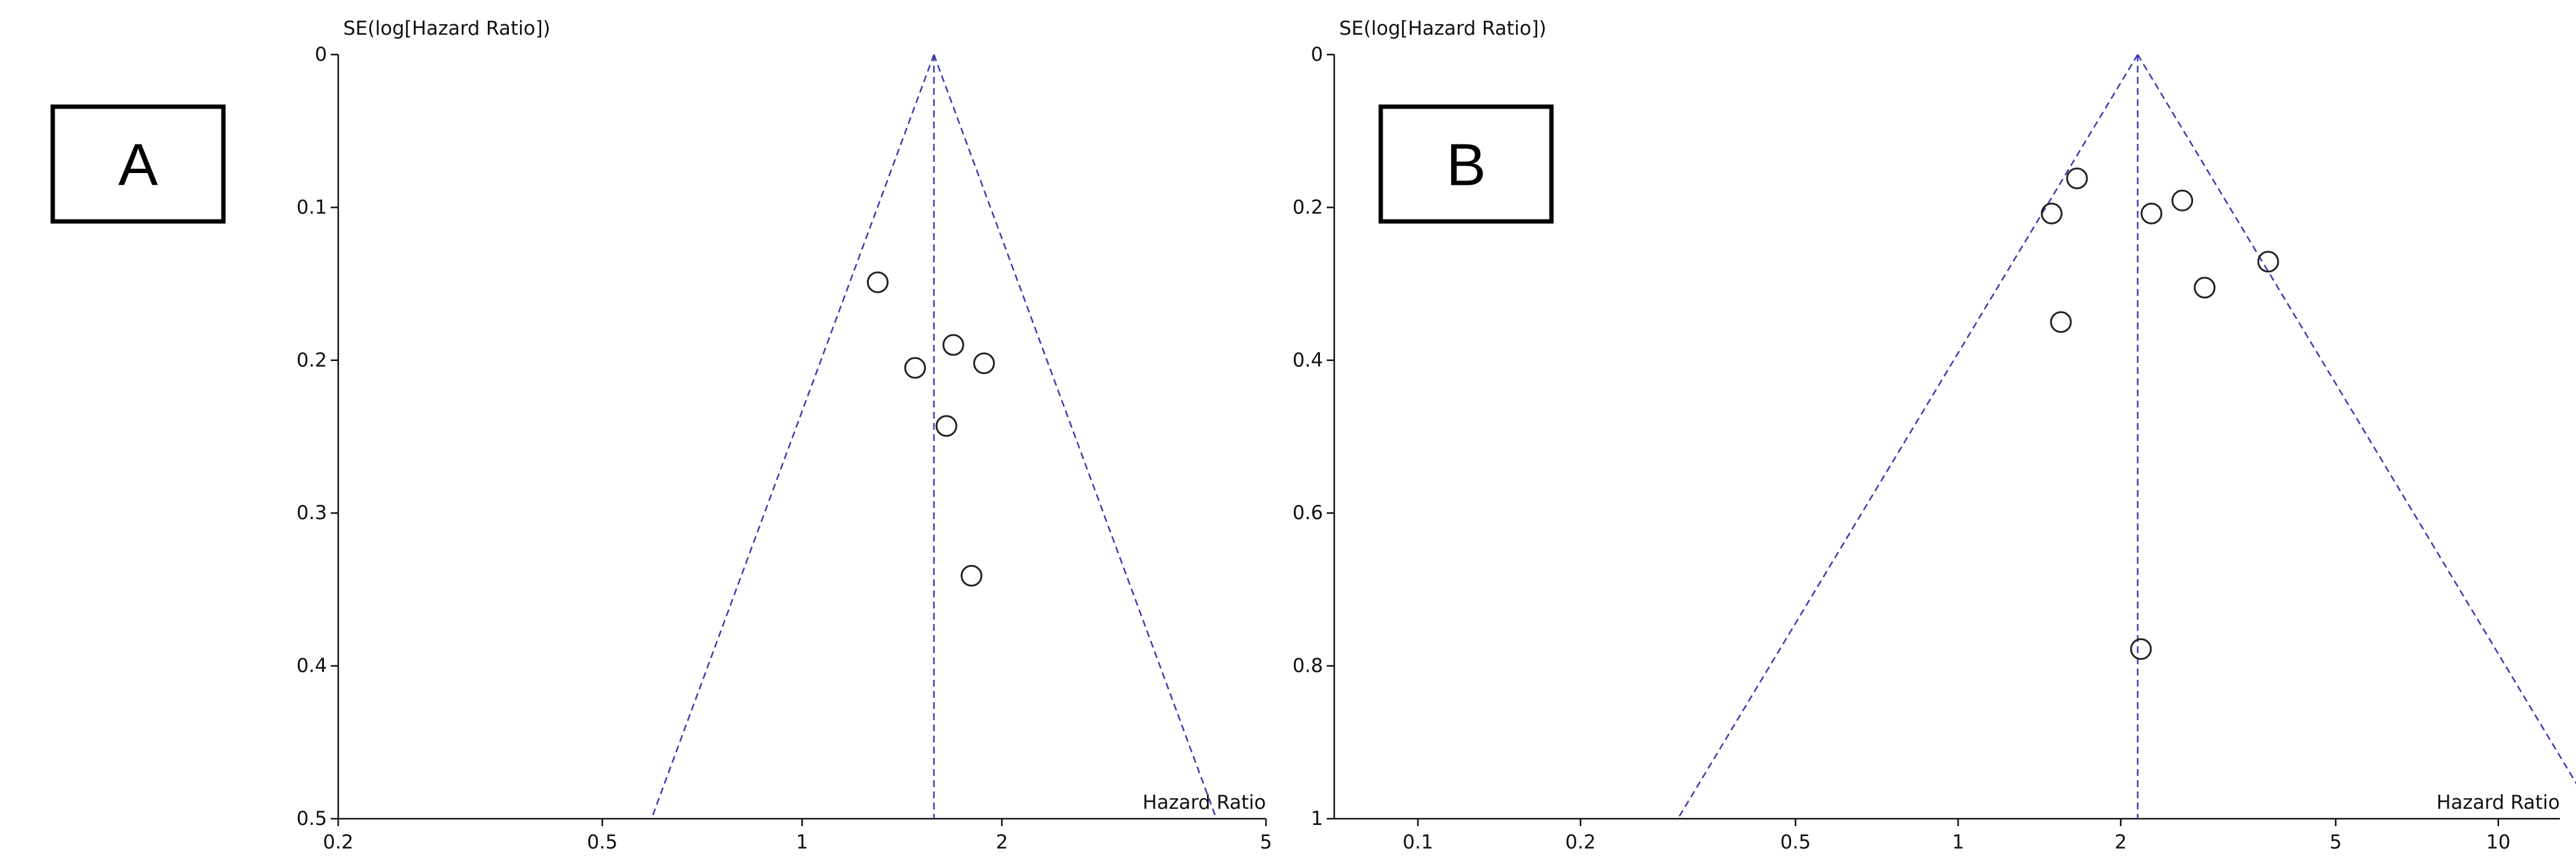 The image size is (2576, 864). I want to click on funnel-left-limit-line, so click(792, 436).